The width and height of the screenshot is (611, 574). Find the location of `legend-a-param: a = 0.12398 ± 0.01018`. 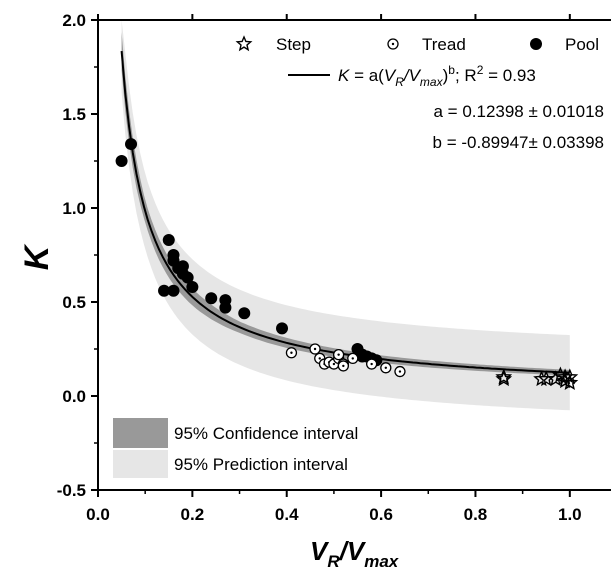

legend-a-param: a = 0.12398 ± 0.01018 is located at coordinates (518, 111).